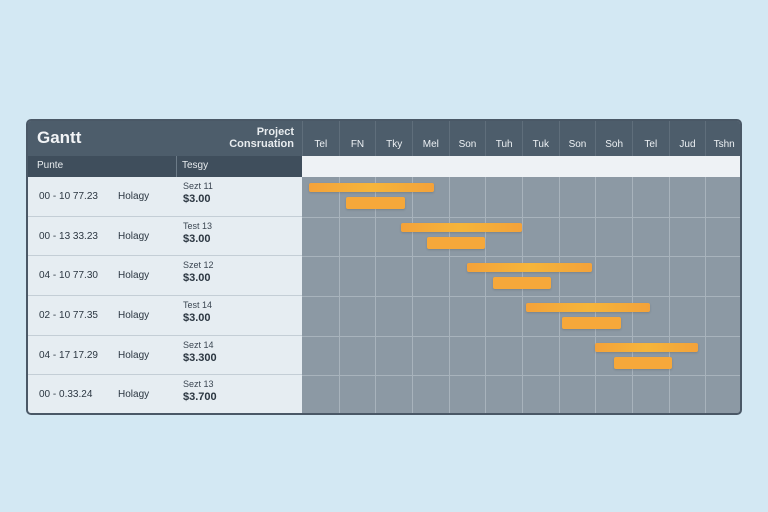  Describe the element at coordinates (68, 315) in the screenshot. I see `task-date: 02 - 10 77.35` at that location.